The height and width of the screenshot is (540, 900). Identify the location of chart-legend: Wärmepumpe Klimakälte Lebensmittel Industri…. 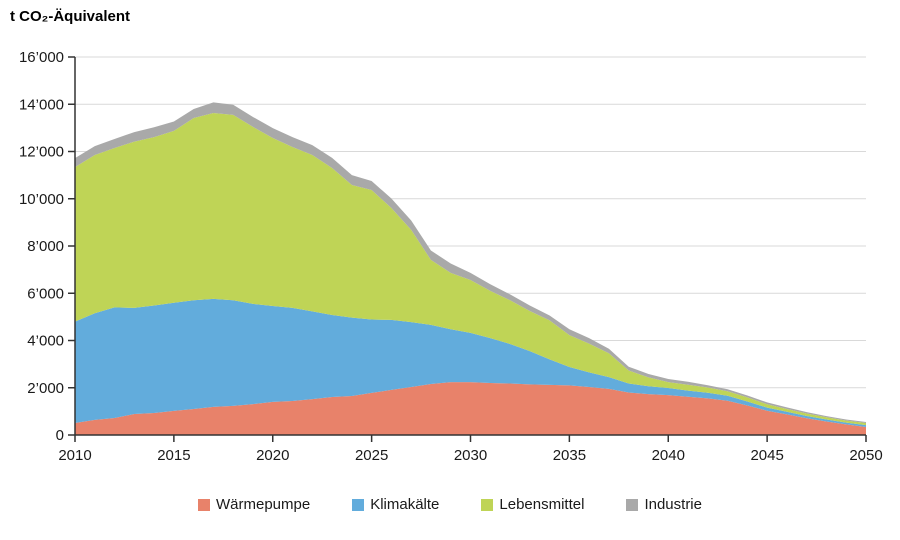
(450, 504).